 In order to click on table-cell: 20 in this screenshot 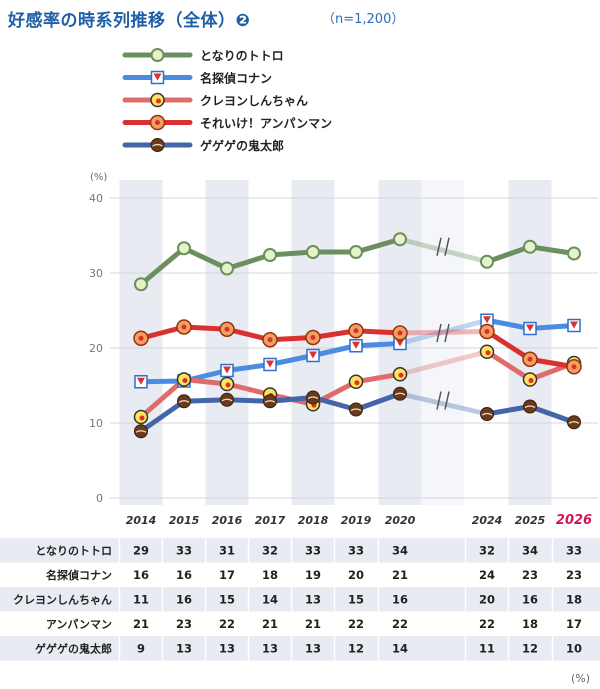, I will do `click(487, 599)`.